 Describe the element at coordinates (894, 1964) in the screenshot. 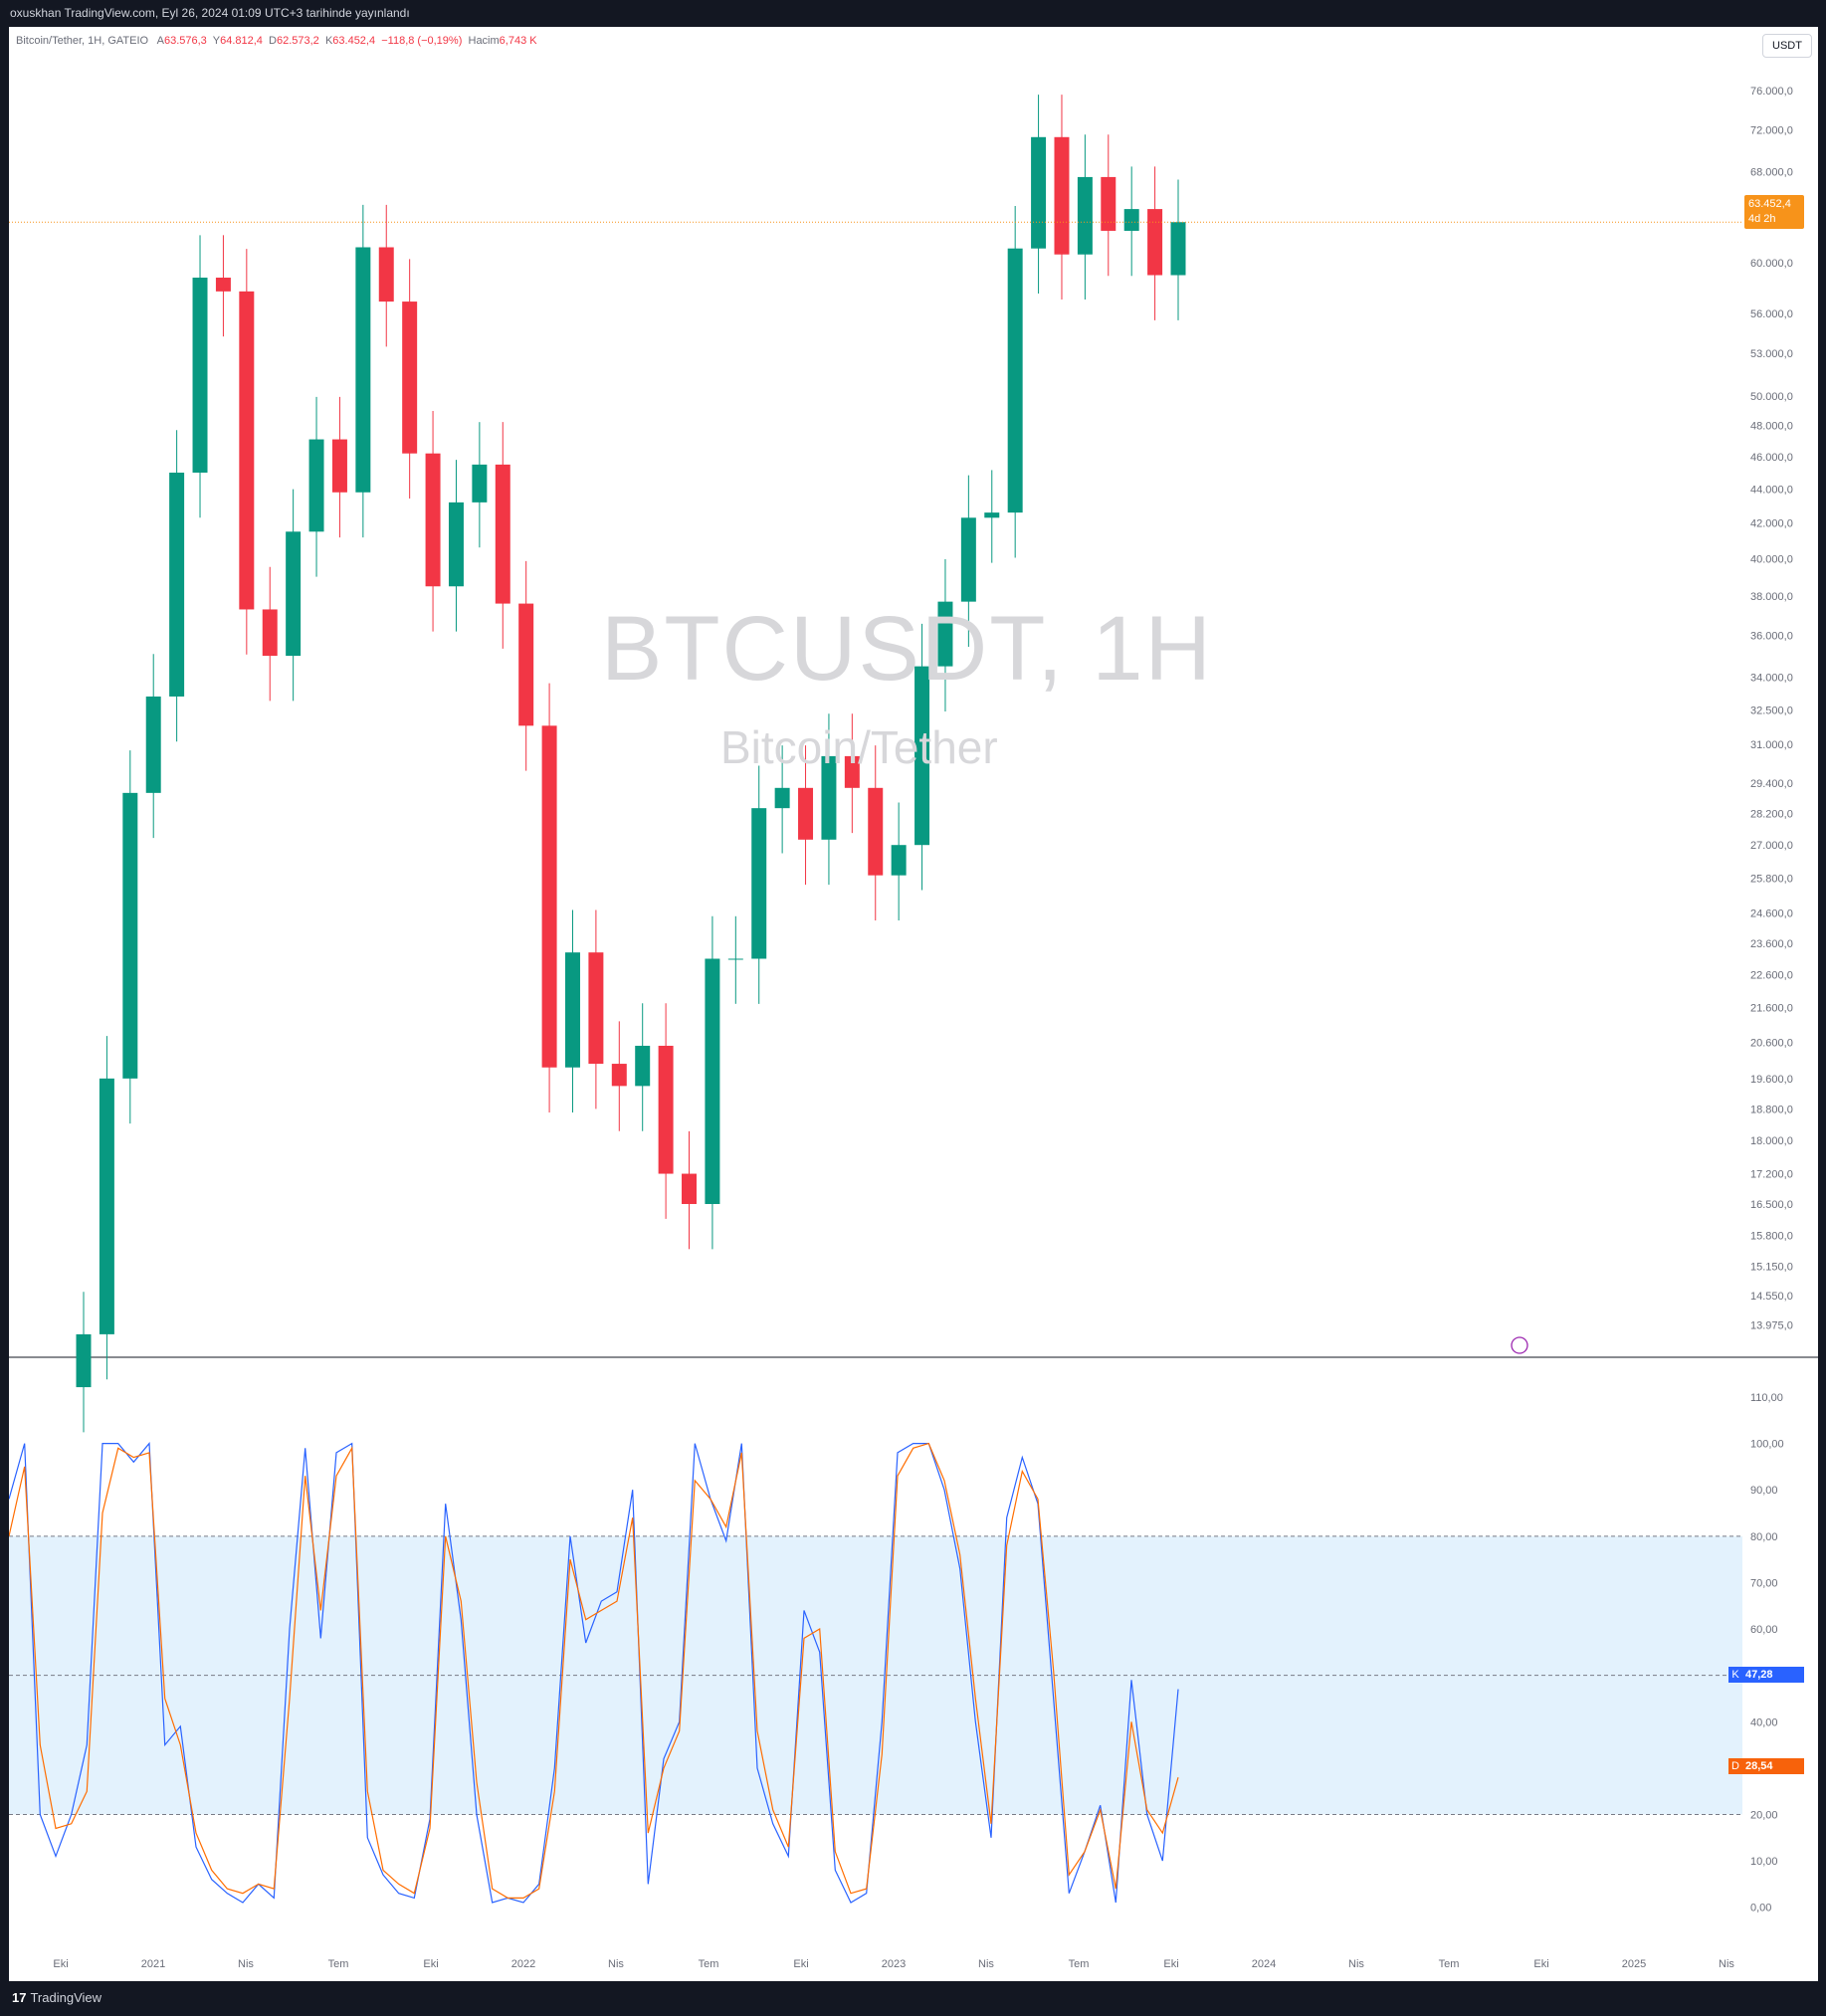

I see `time-tick-label: 2023` at that location.